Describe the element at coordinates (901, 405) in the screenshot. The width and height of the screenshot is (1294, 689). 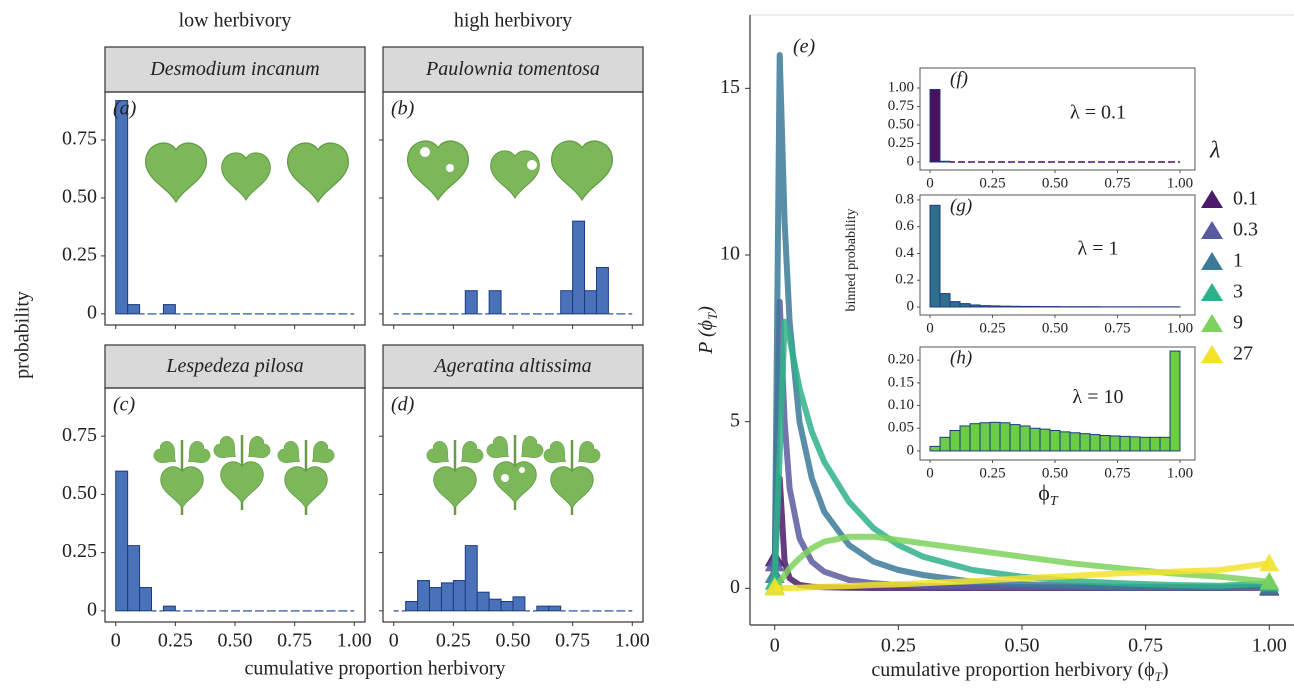
I see `y-tick-label: 0.10` at that location.